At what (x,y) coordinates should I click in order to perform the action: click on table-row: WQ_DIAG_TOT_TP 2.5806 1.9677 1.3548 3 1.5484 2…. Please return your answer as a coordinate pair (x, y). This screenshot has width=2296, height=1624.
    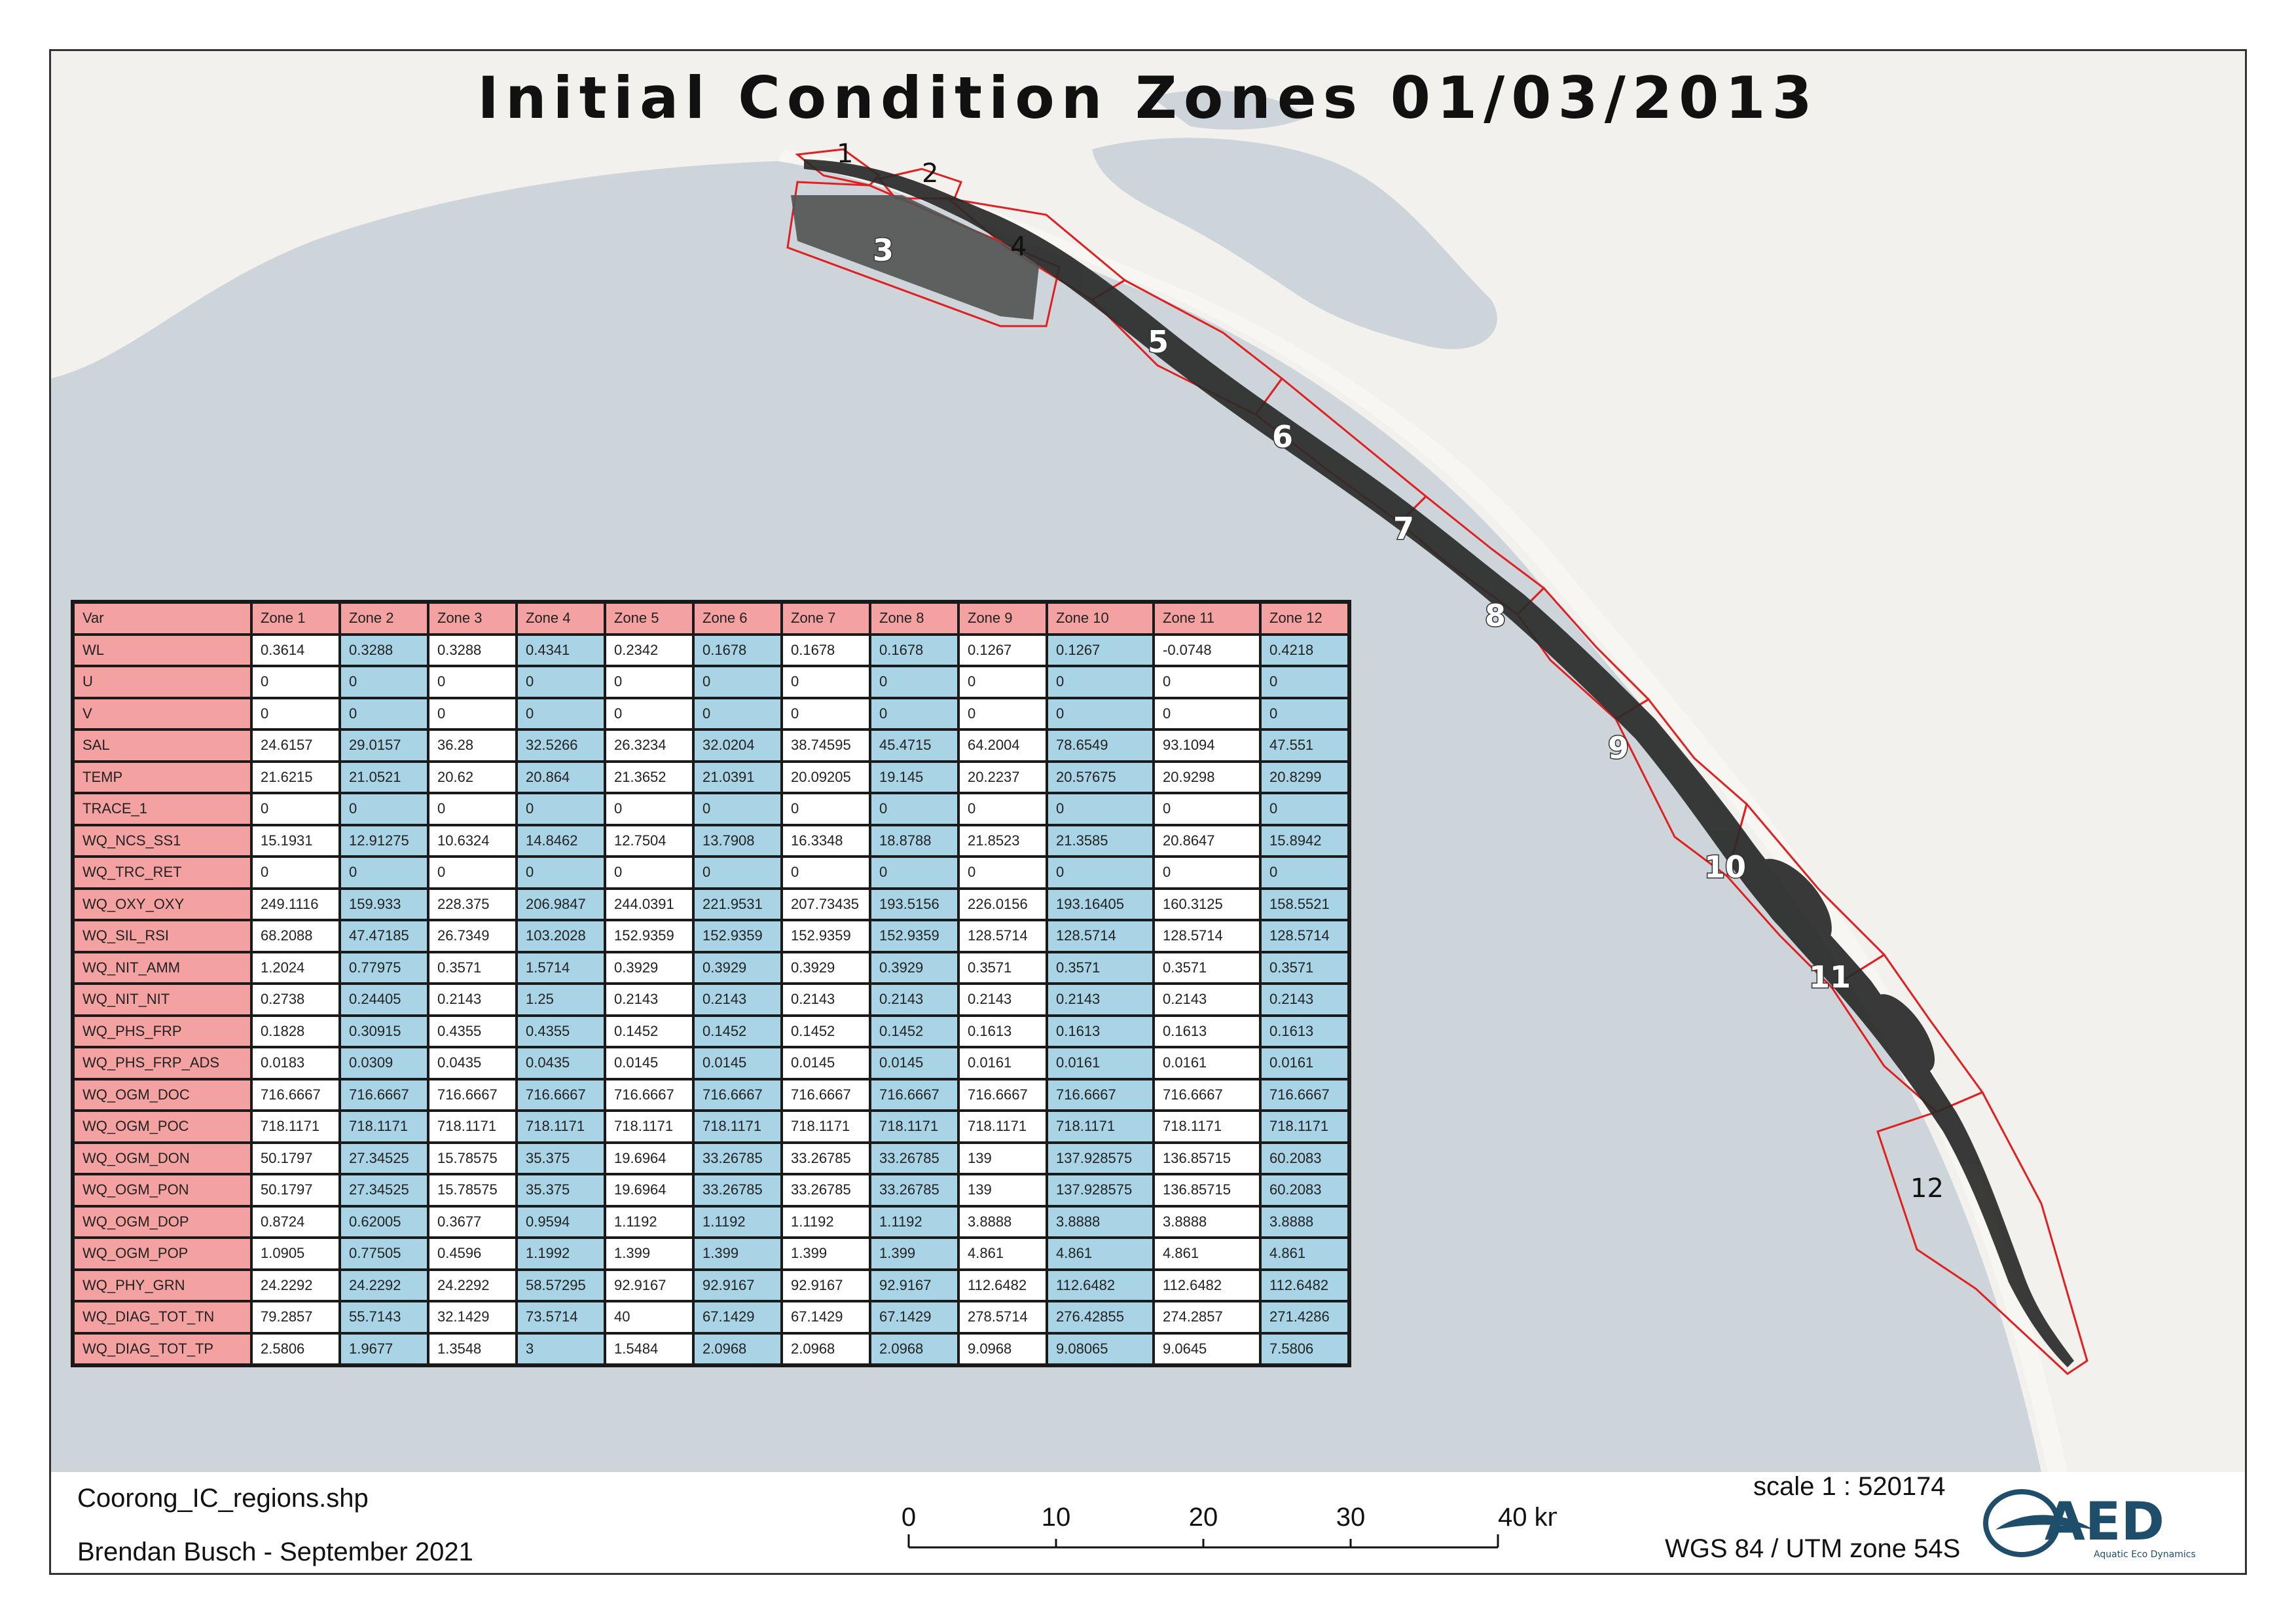
    Looking at the image, I should click on (711, 1349).